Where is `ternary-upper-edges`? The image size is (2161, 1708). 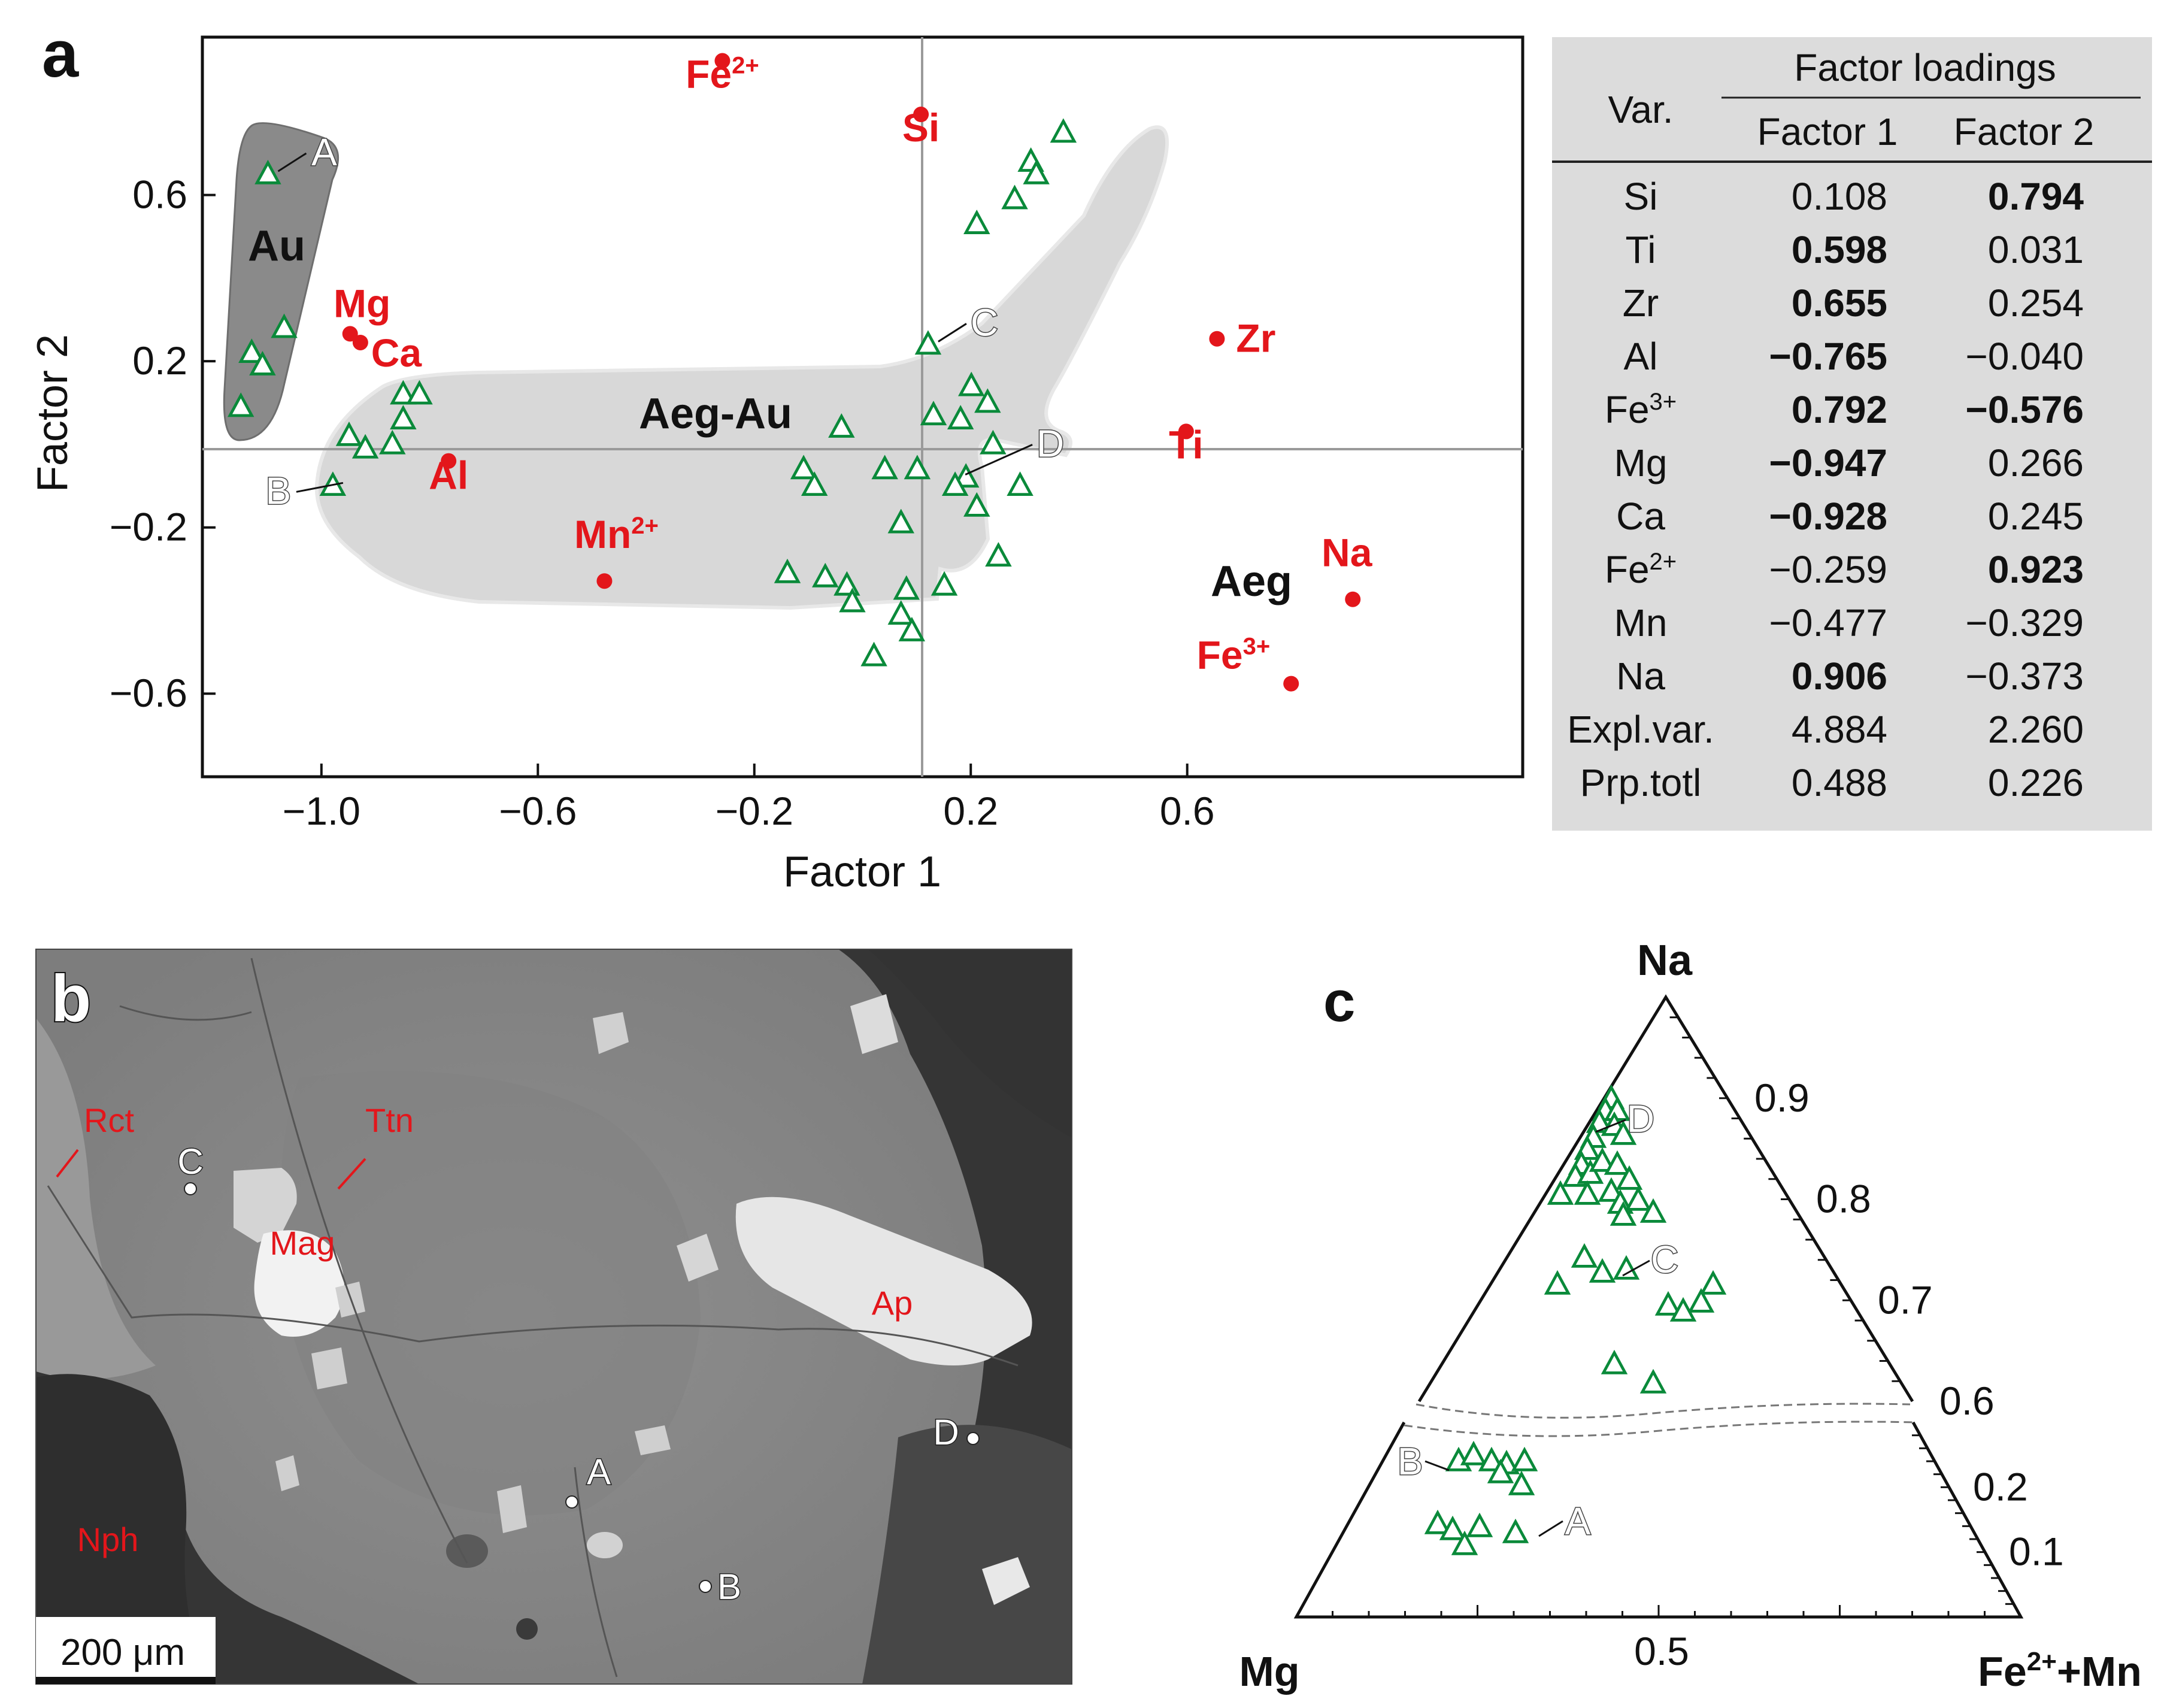
ternary-upper-edges is located at coordinates (1665, 1198).